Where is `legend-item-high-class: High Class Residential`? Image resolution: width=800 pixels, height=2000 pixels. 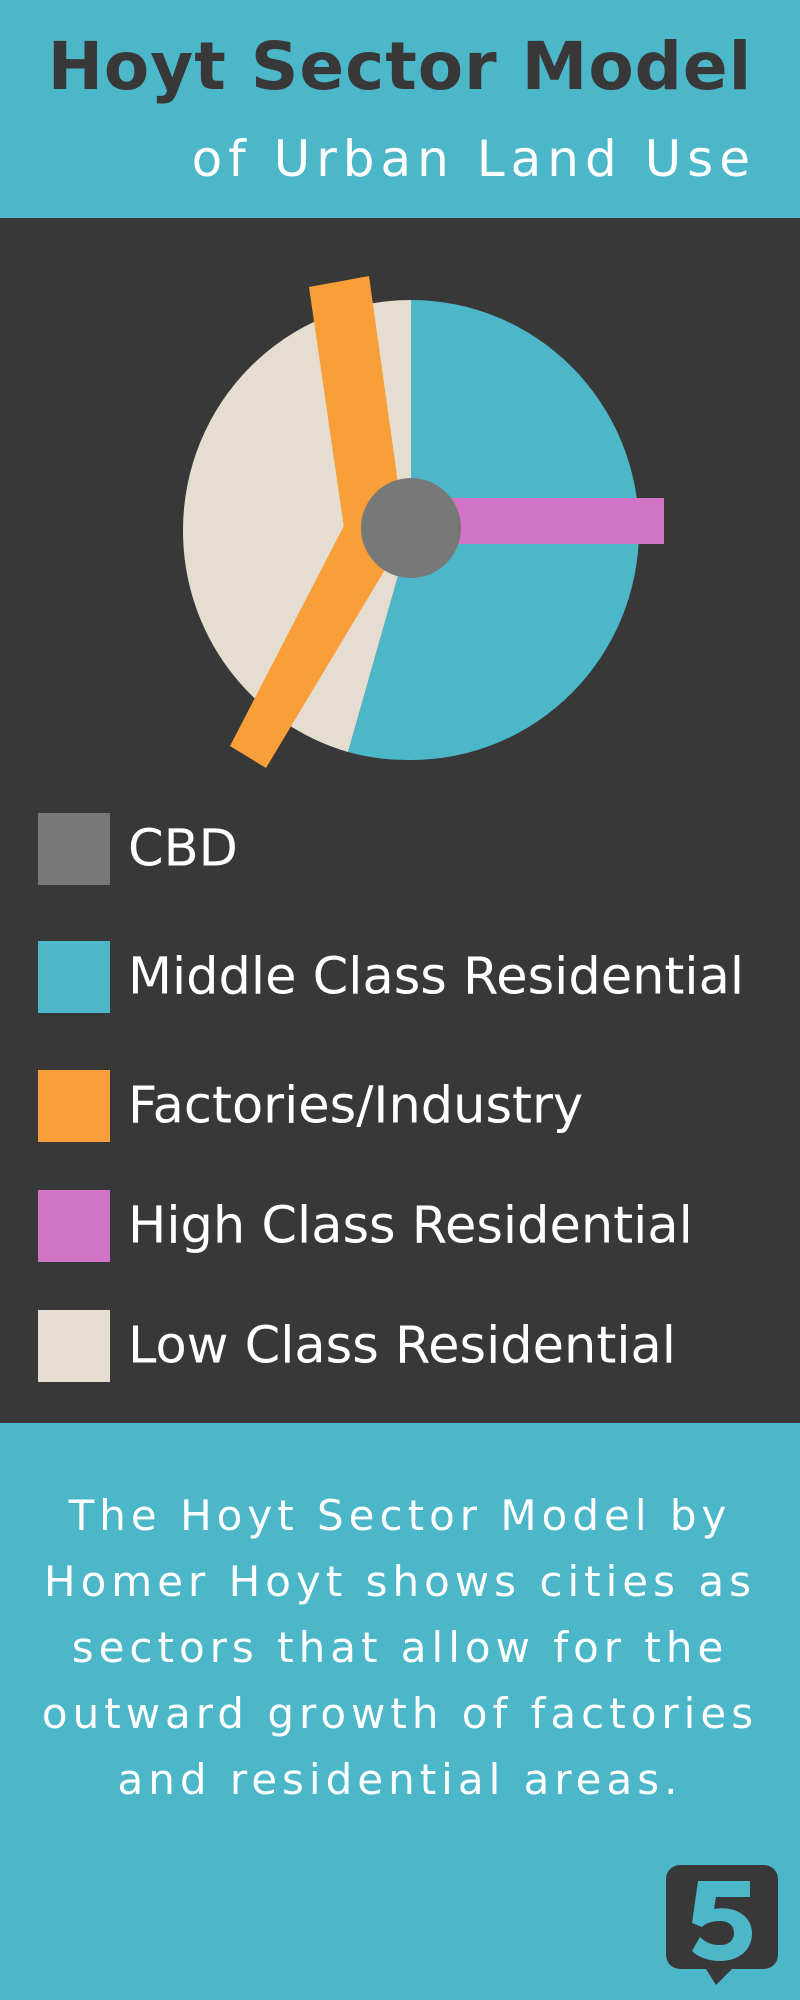
legend-item-high-class: High Class Residential is located at coordinates (418, 1226).